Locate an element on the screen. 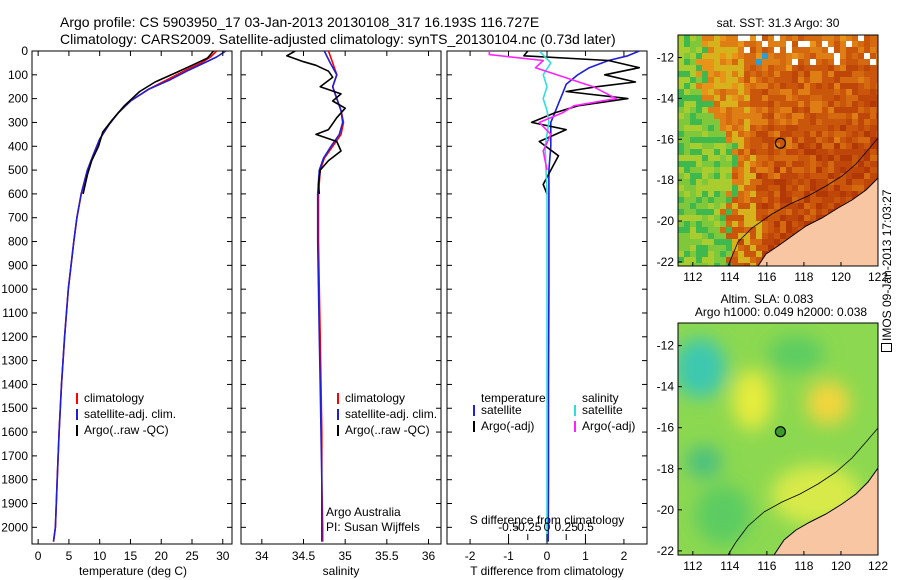 This screenshot has width=900, height=580. x-tick-label: 1 is located at coordinates (585, 556).